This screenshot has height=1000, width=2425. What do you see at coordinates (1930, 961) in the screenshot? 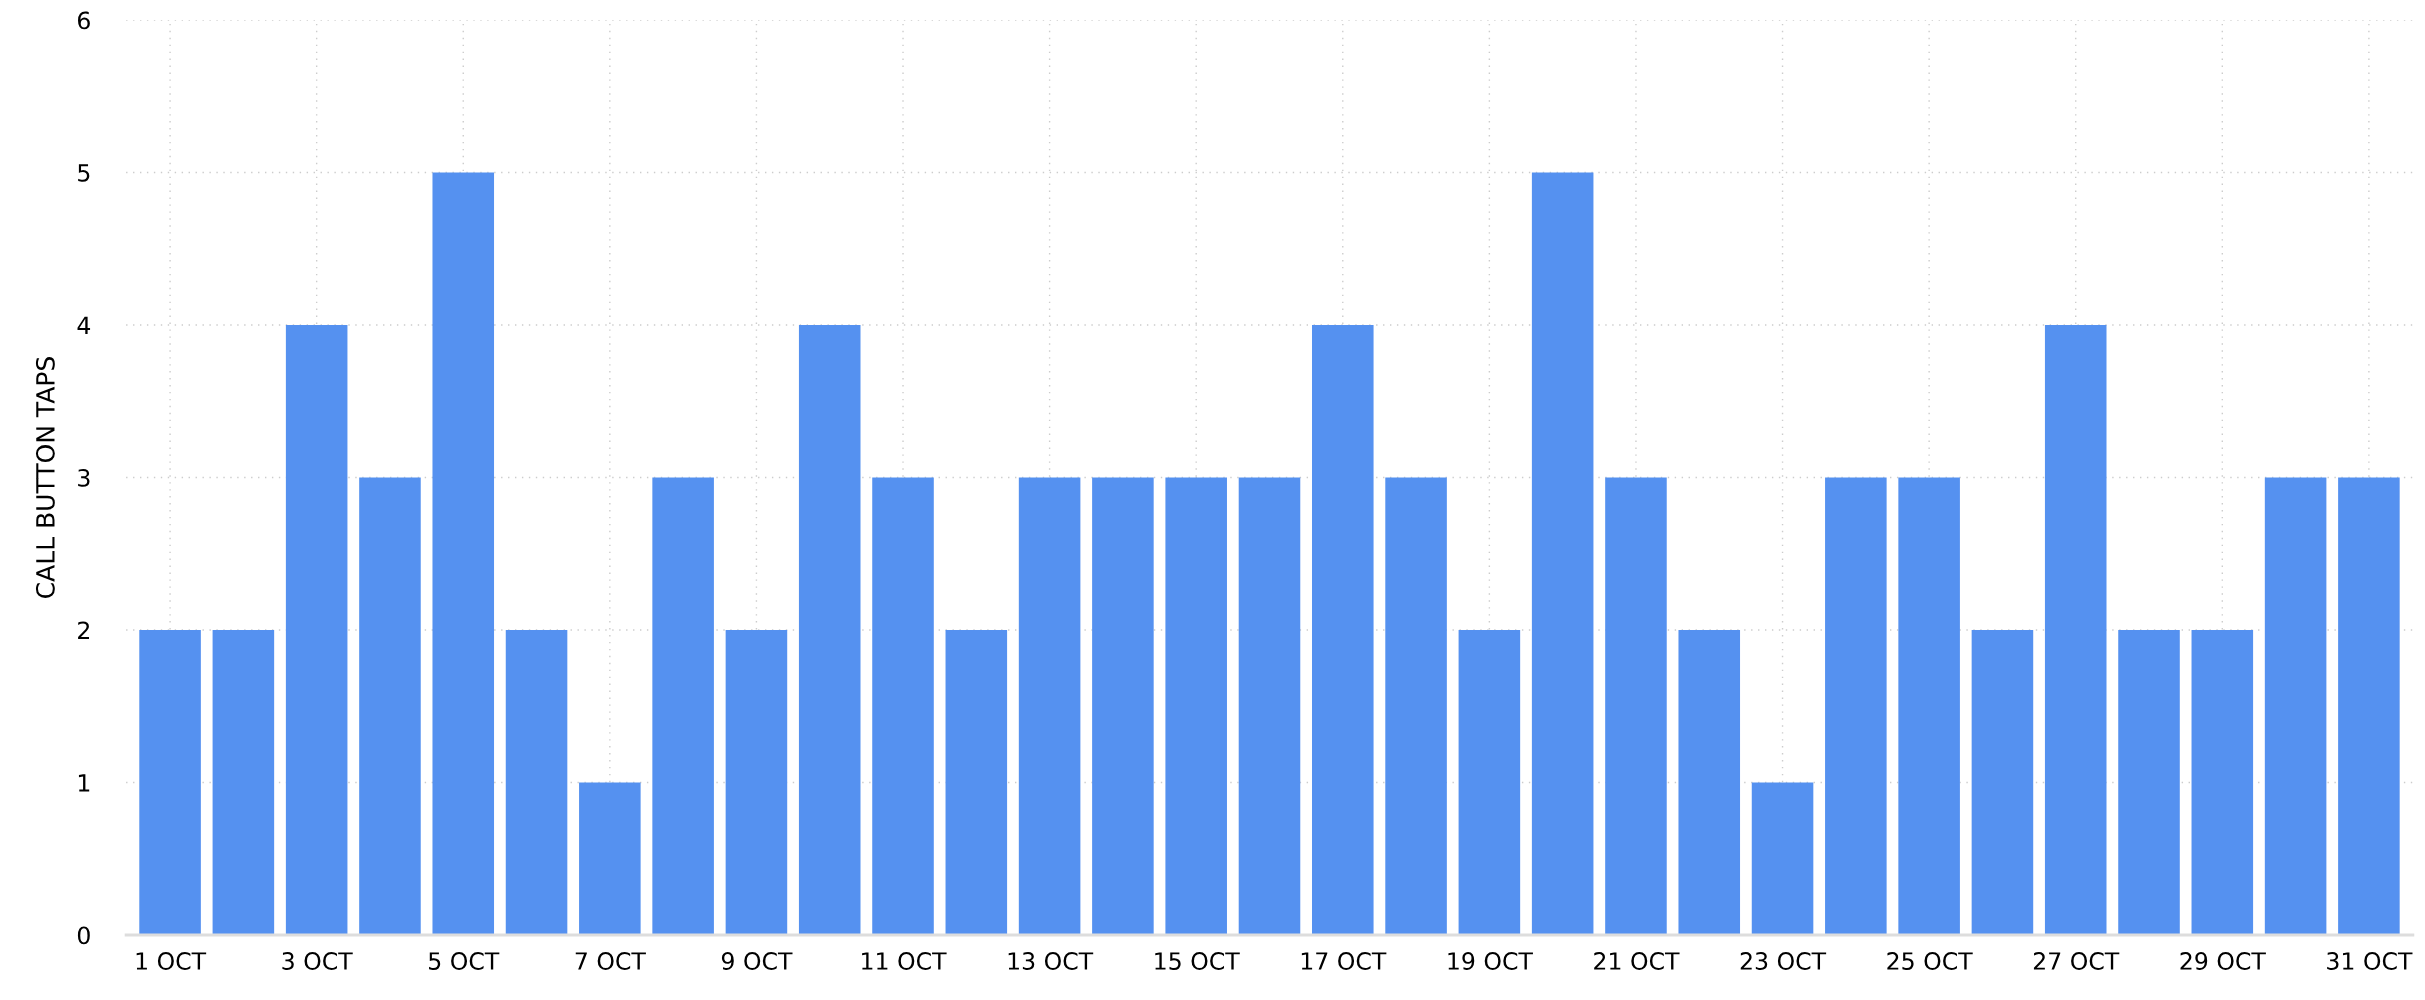
I see `x-tick-label: 25 OCT` at bounding box center [1930, 961].